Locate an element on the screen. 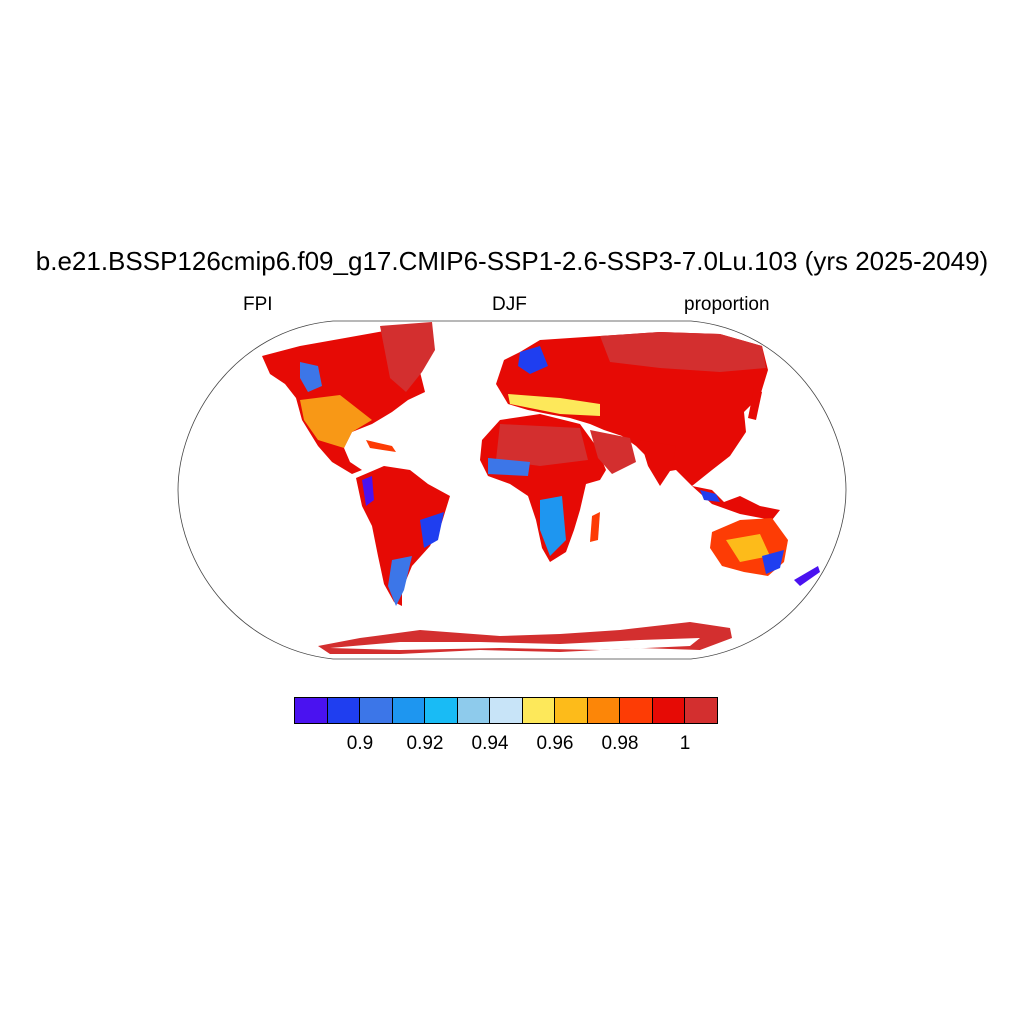 The image size is (1024, 1024). southeast-asia-blue is located at coordinates (710, 496).